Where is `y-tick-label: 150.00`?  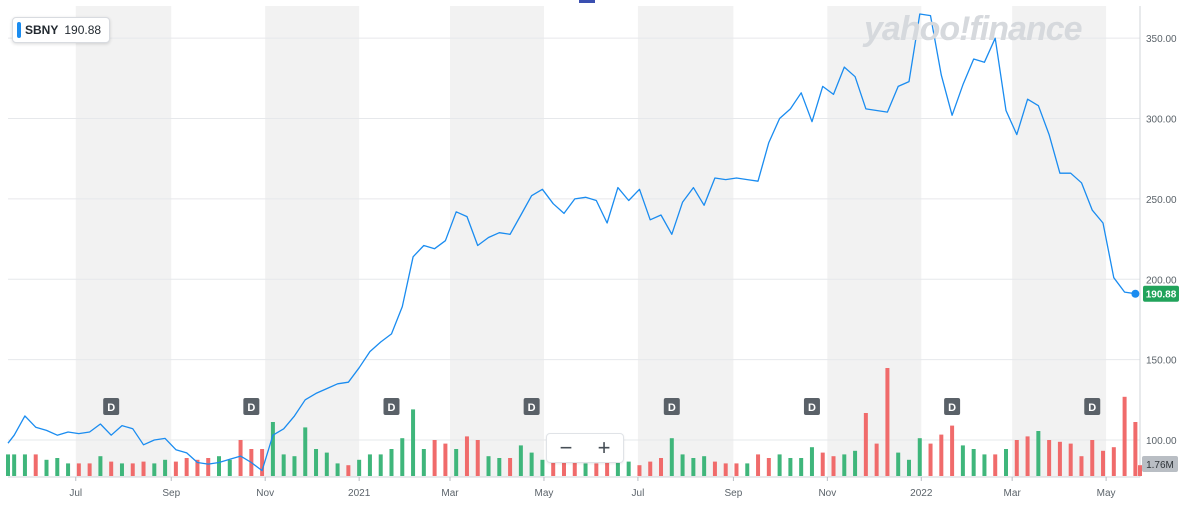
y-tick-label: 150.00 is located at coordinates (1161, 361).